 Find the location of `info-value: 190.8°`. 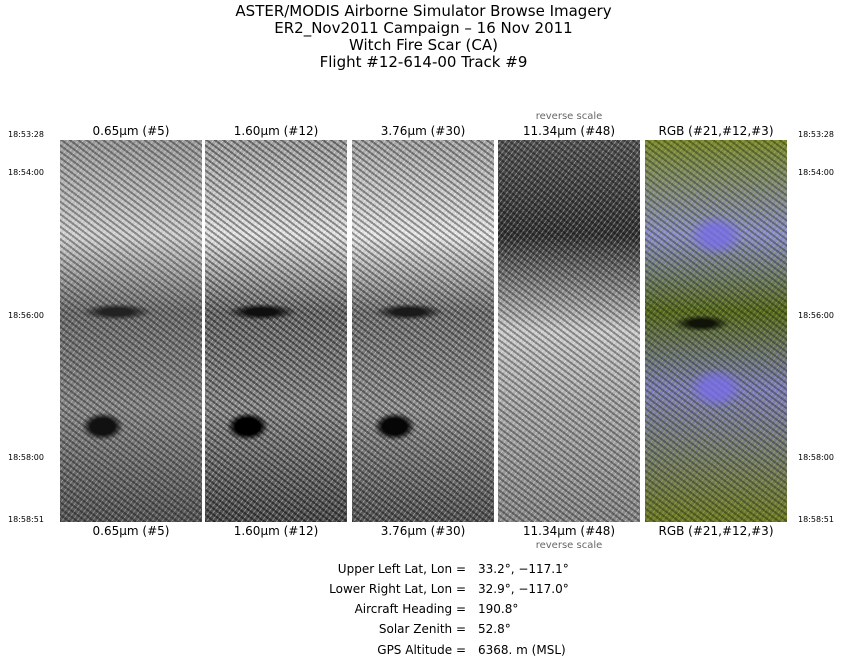

info-value: 190.8° is located at coordinates (498, 609).